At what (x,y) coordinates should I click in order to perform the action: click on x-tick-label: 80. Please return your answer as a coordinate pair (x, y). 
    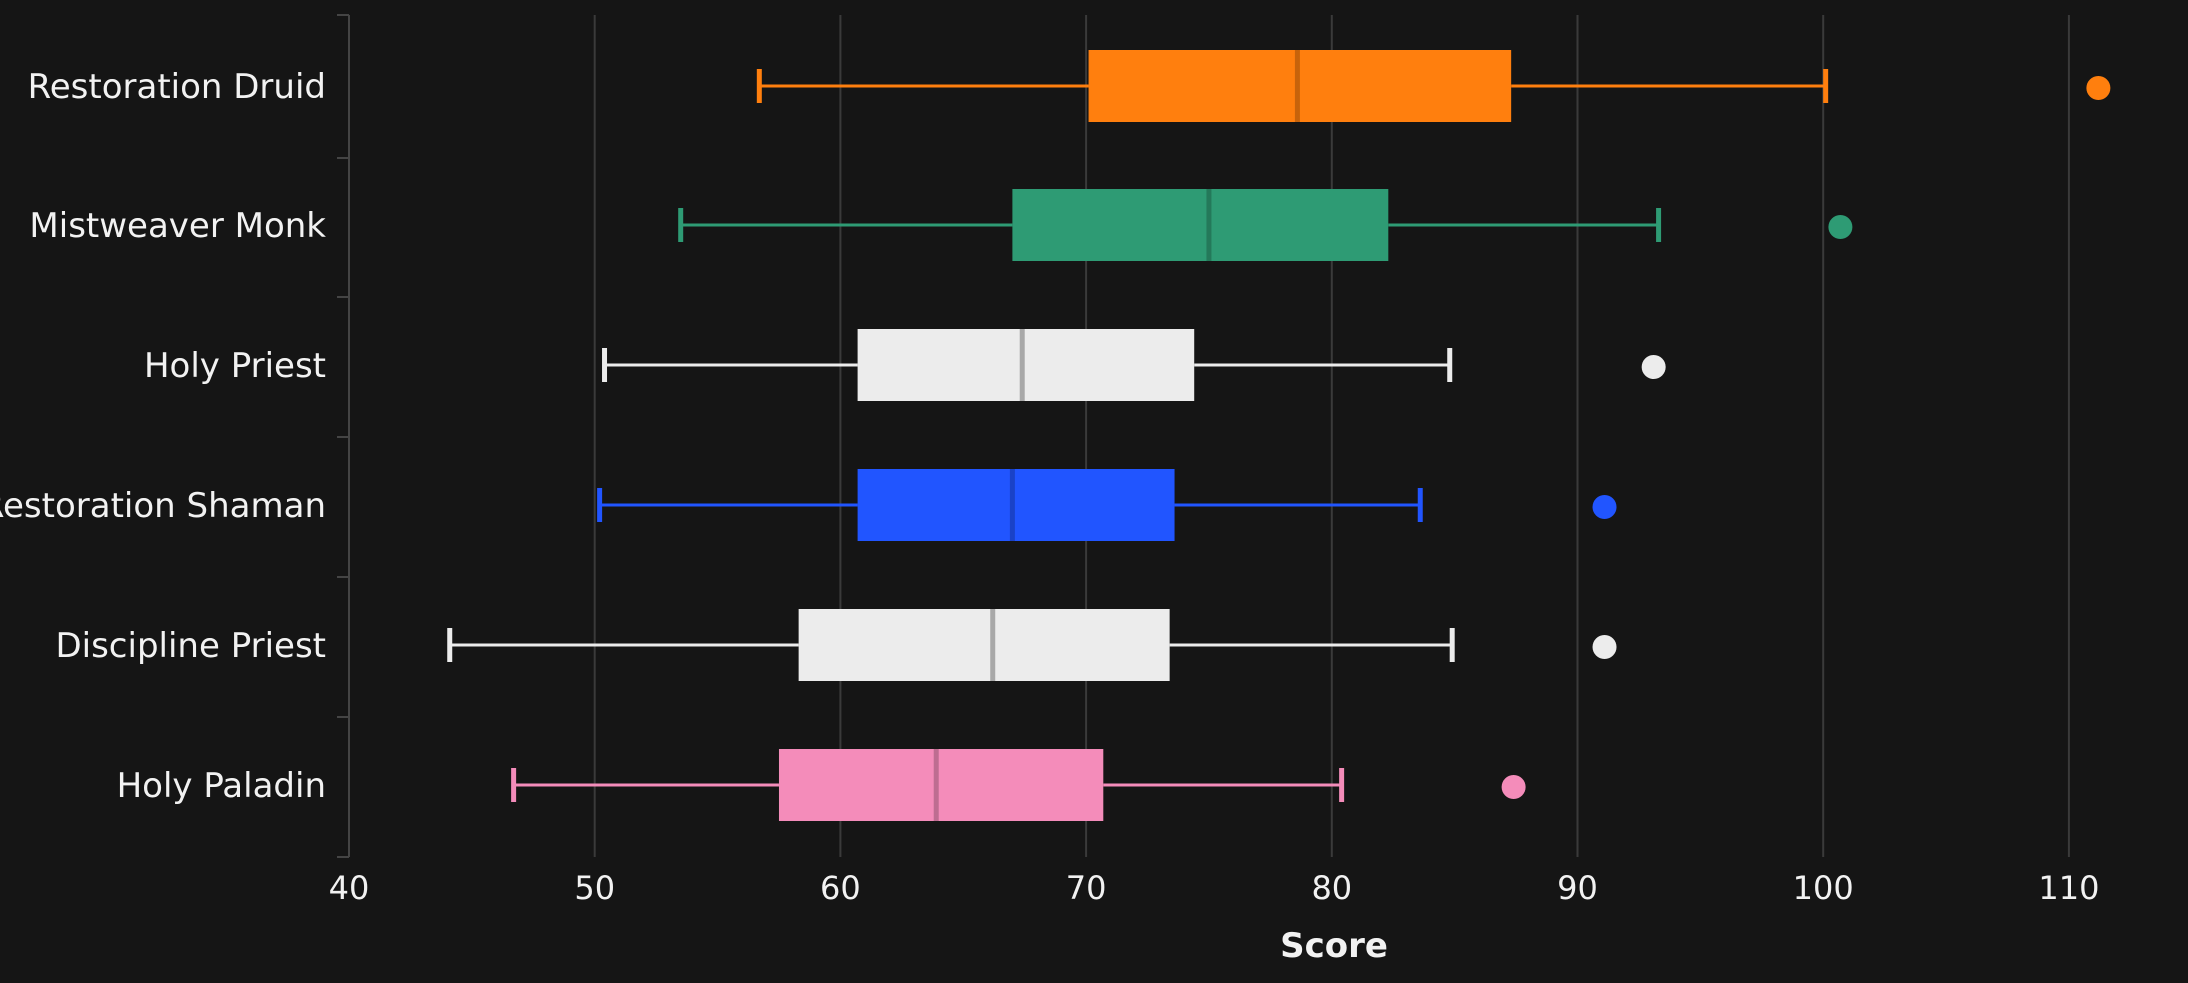
    Looking at the image, I should click on (1331, 888).